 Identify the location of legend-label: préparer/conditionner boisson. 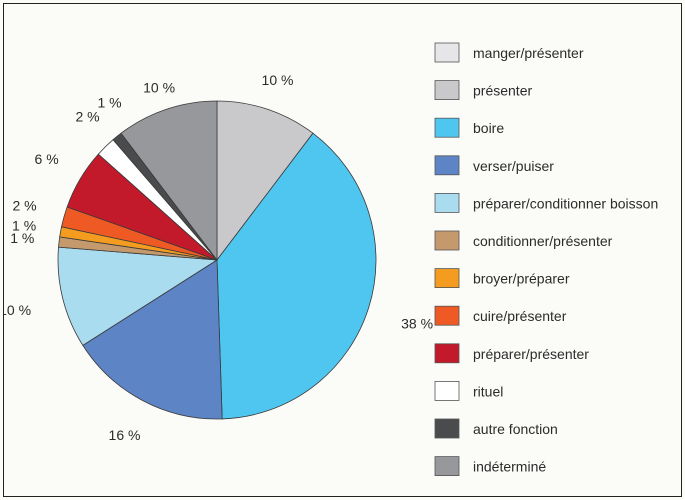
(565, 203).